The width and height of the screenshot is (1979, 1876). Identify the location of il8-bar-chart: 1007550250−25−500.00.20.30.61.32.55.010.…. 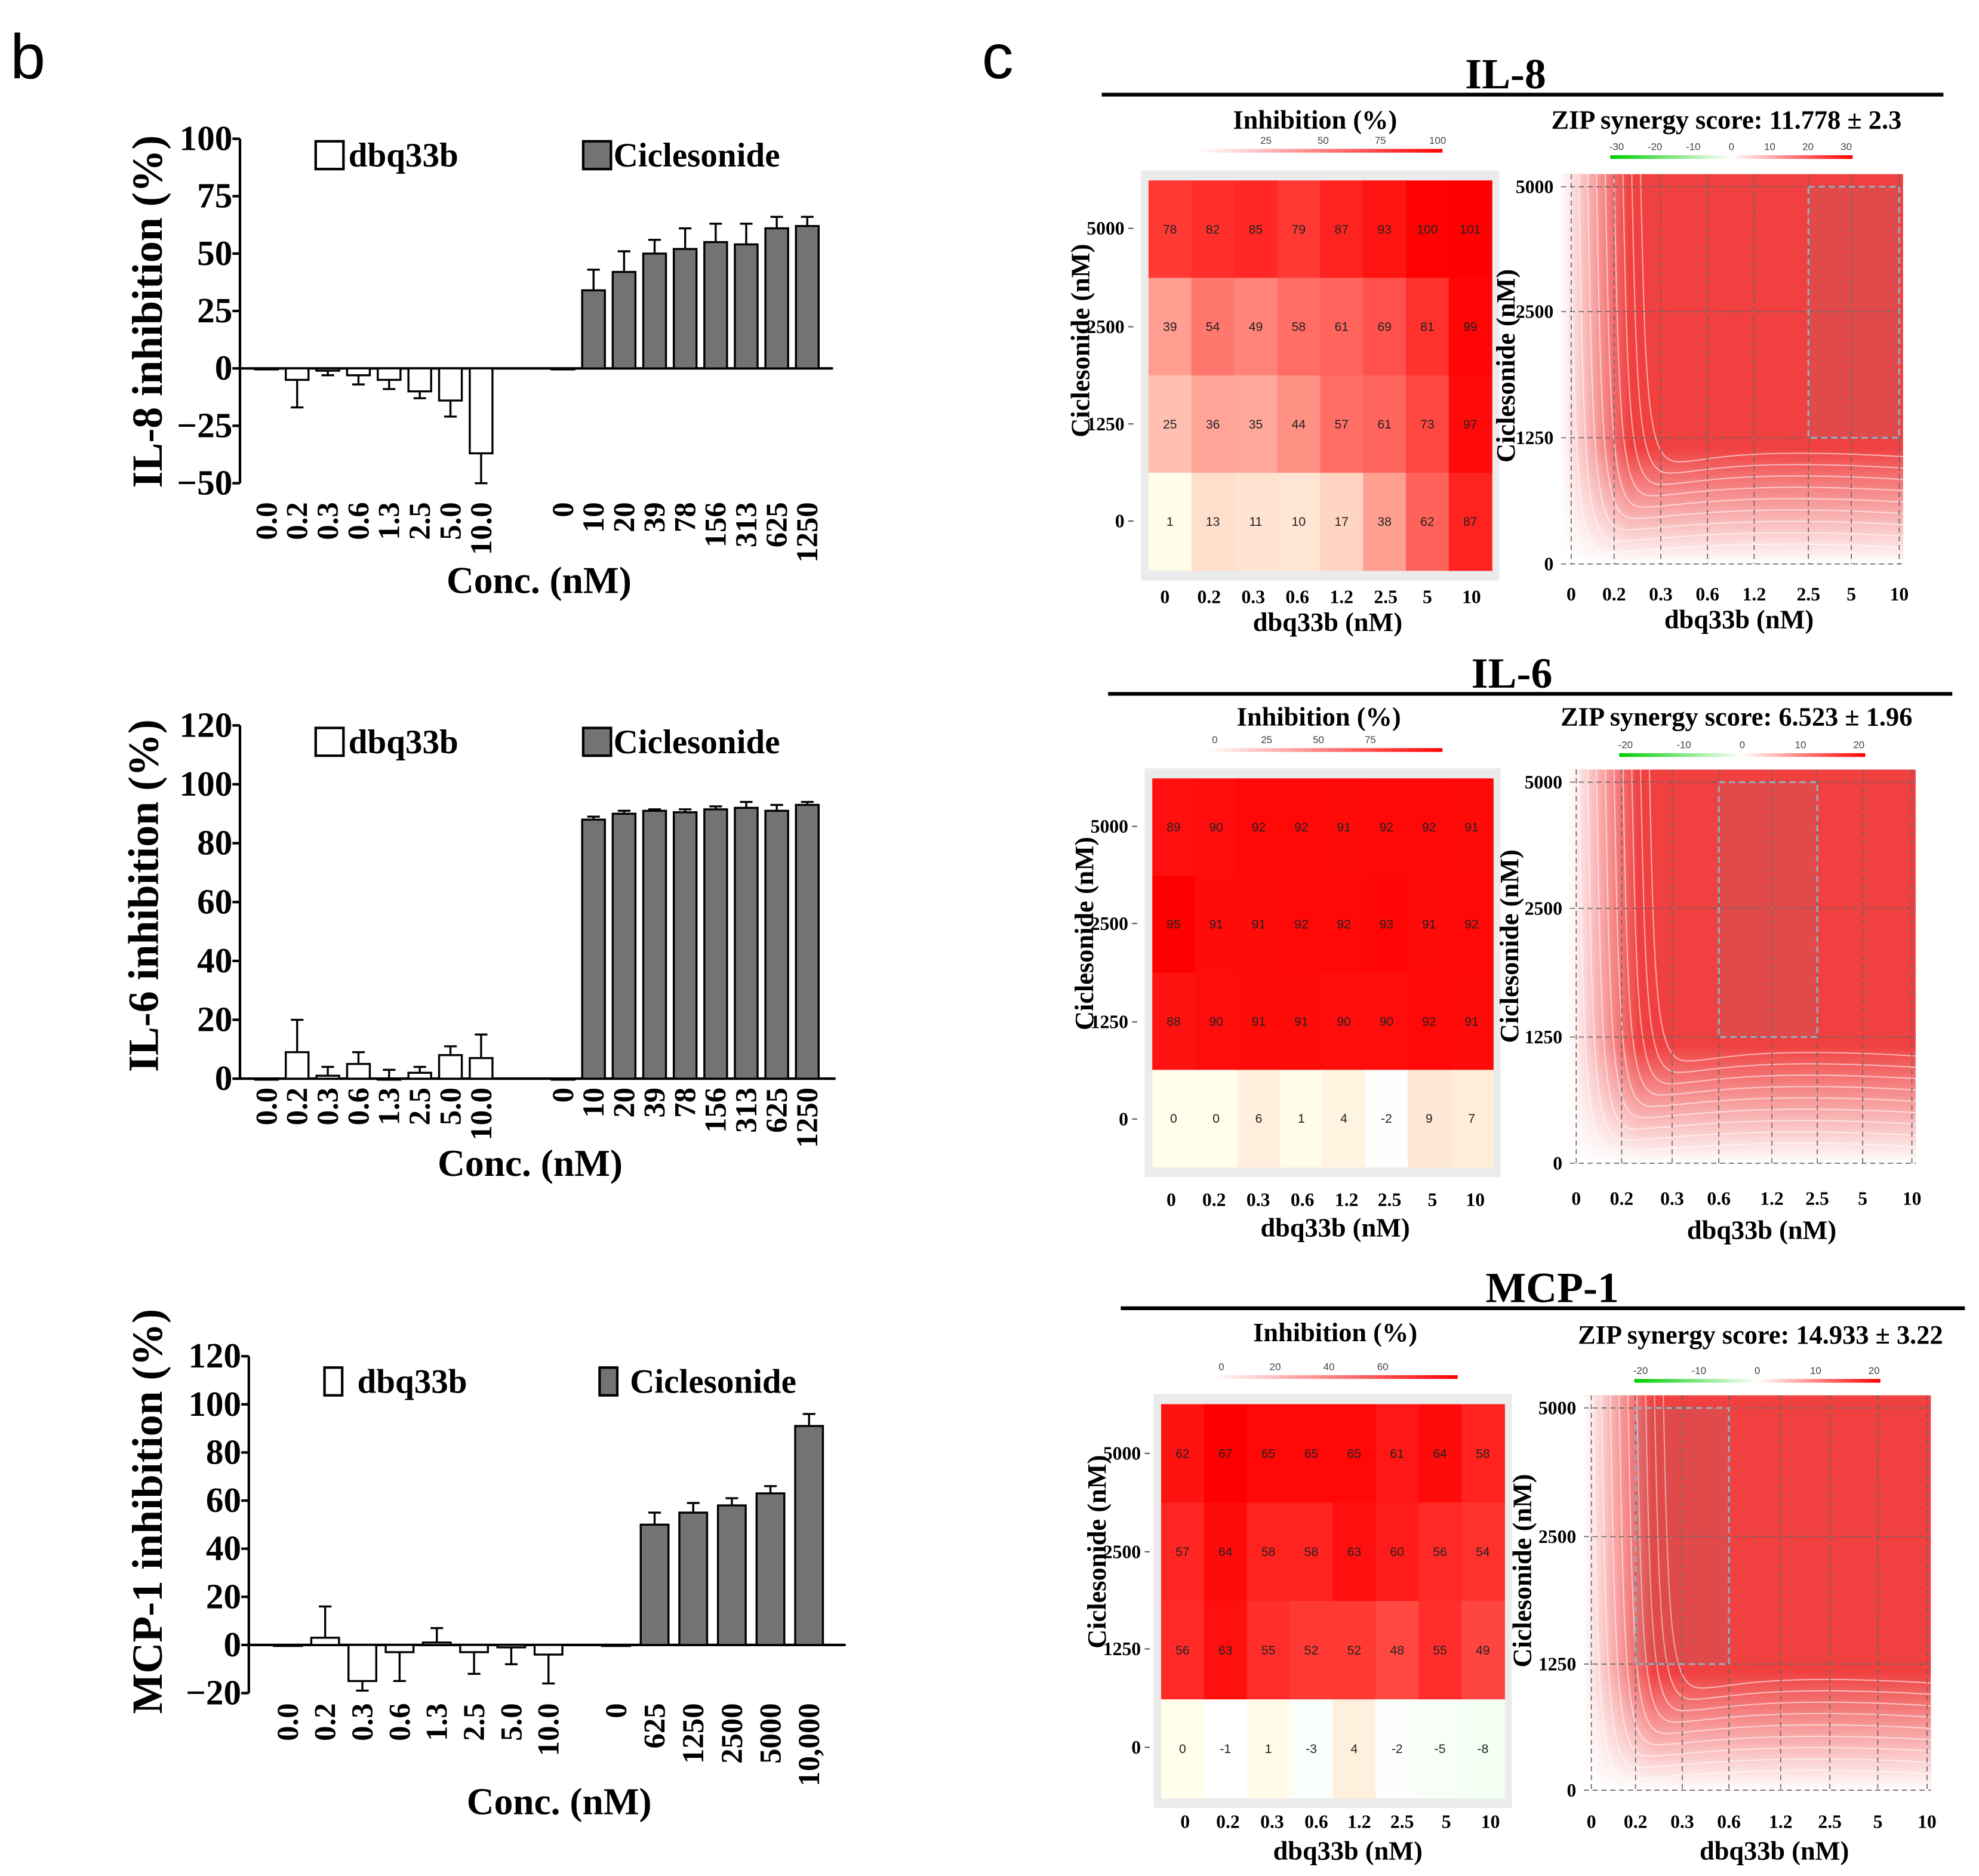
(478, 360).